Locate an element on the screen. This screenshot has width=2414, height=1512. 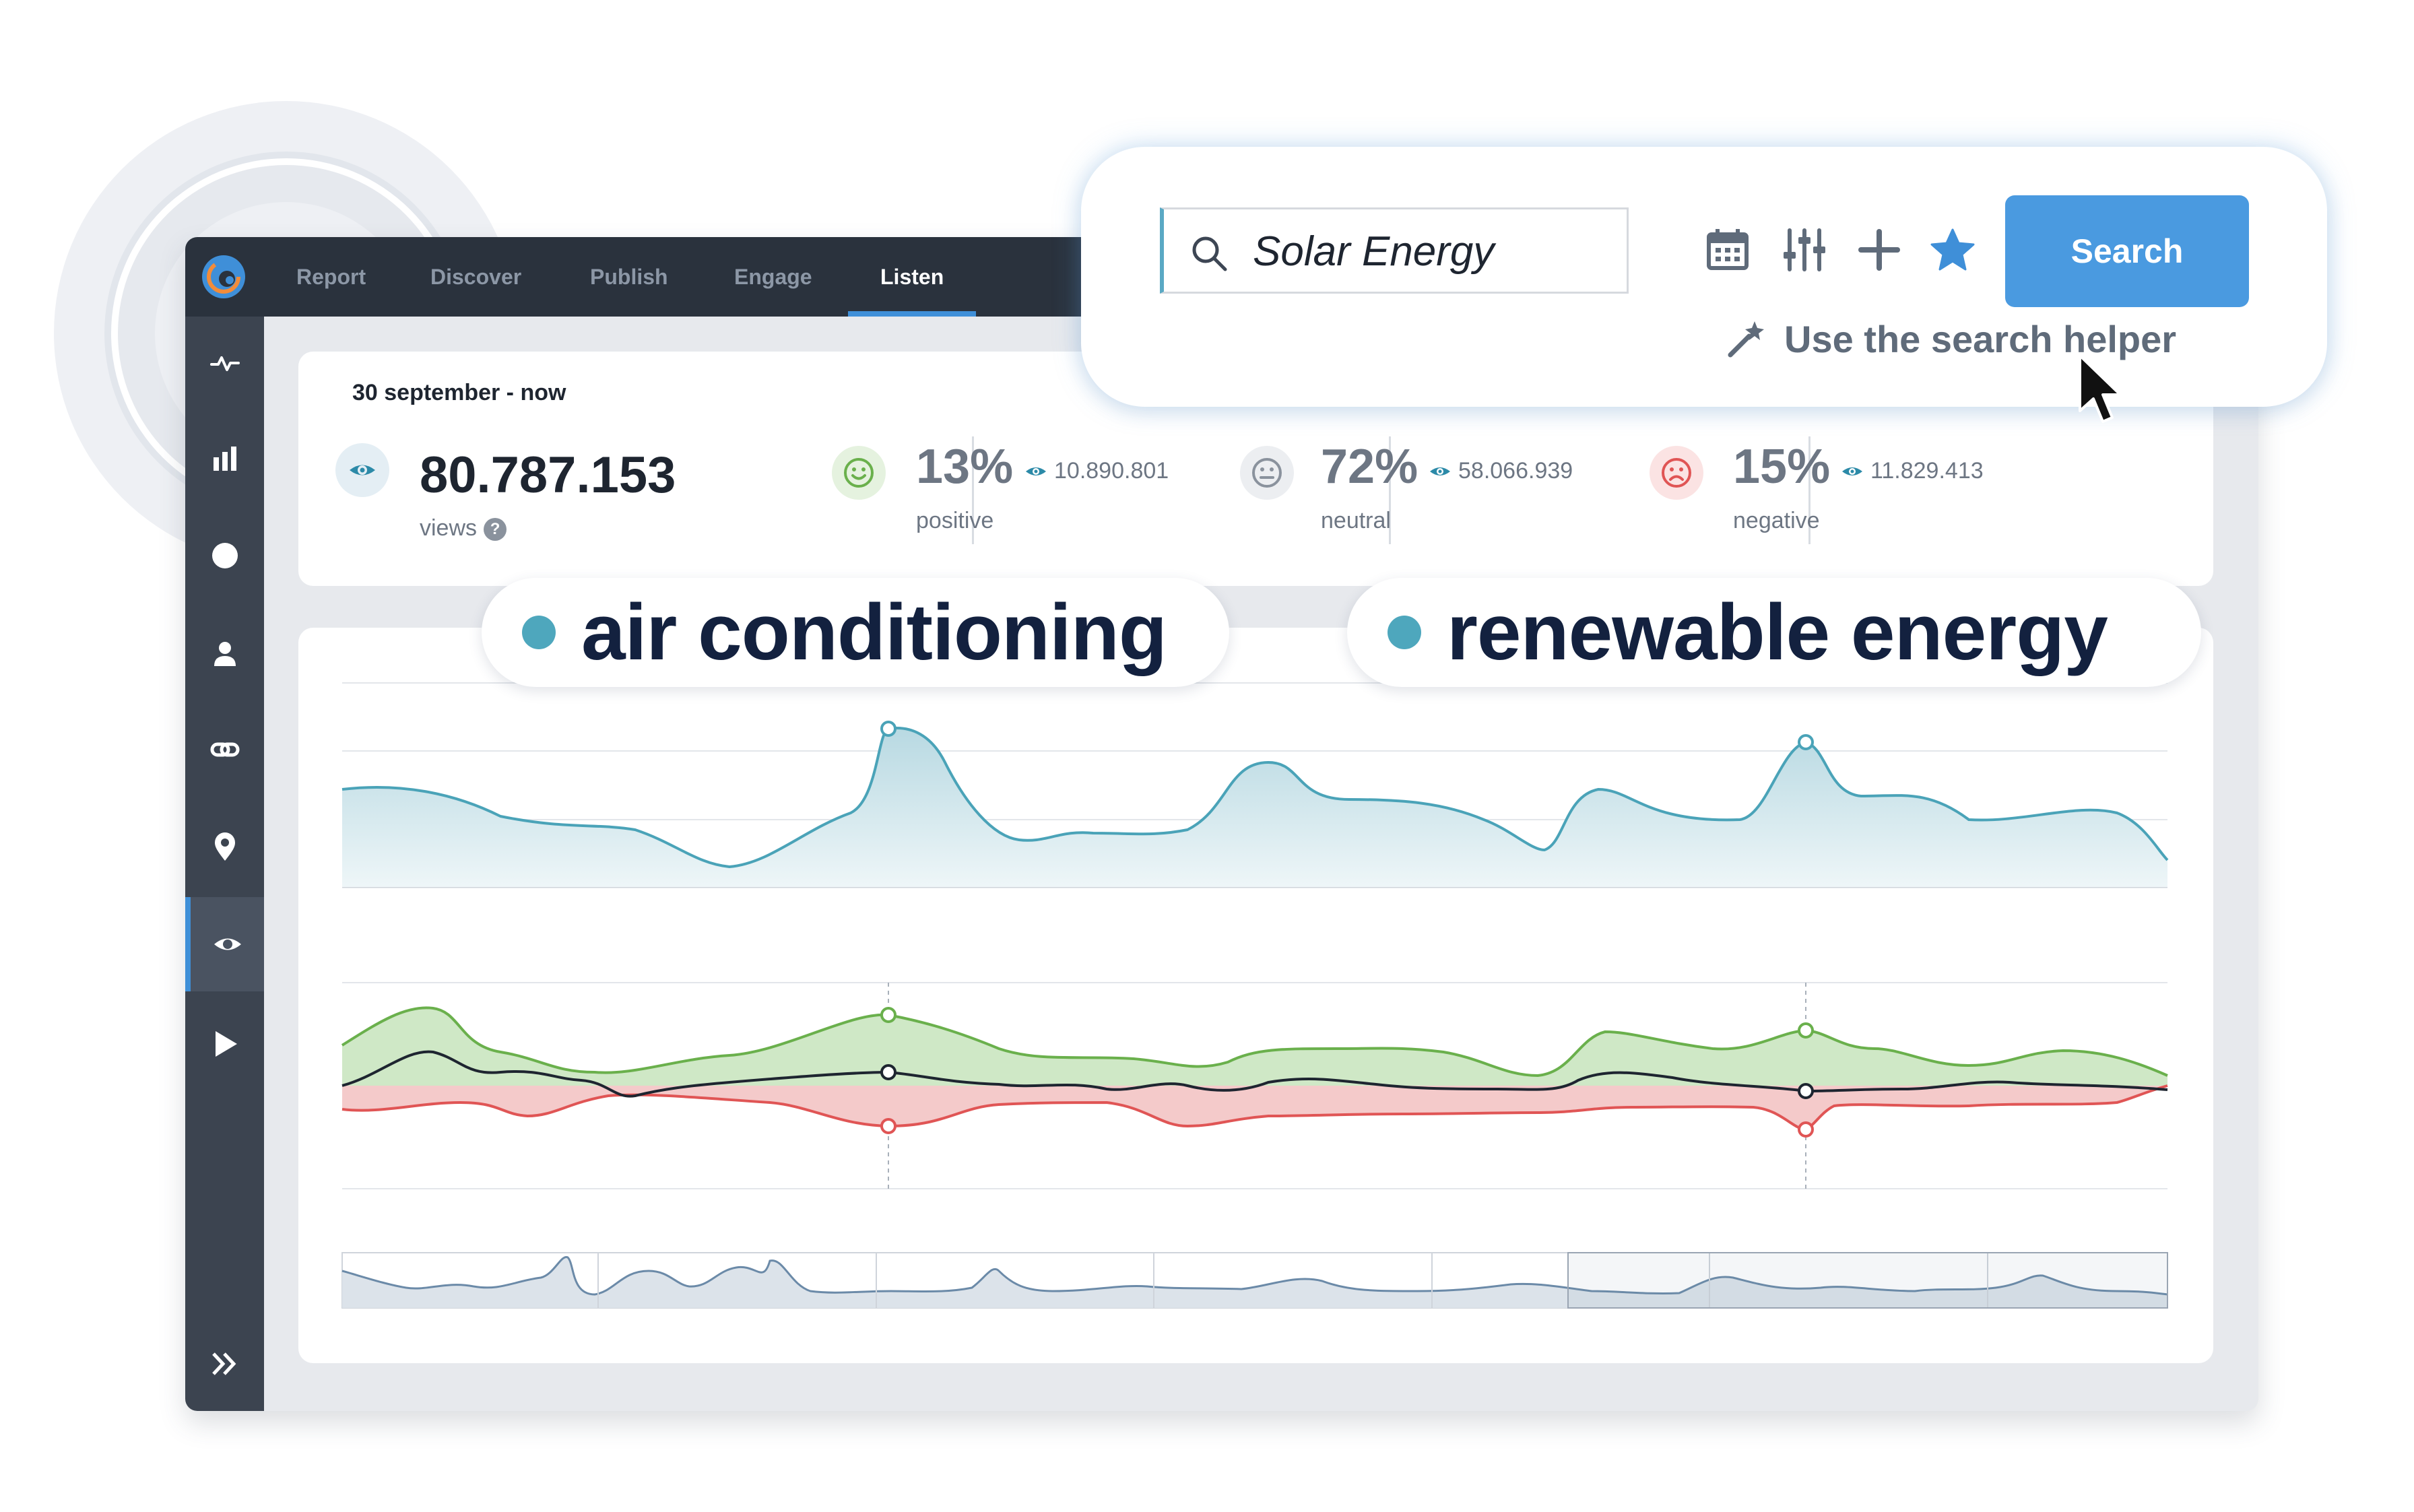
sidebar-item-profiles is located at coordinates (224, 653).